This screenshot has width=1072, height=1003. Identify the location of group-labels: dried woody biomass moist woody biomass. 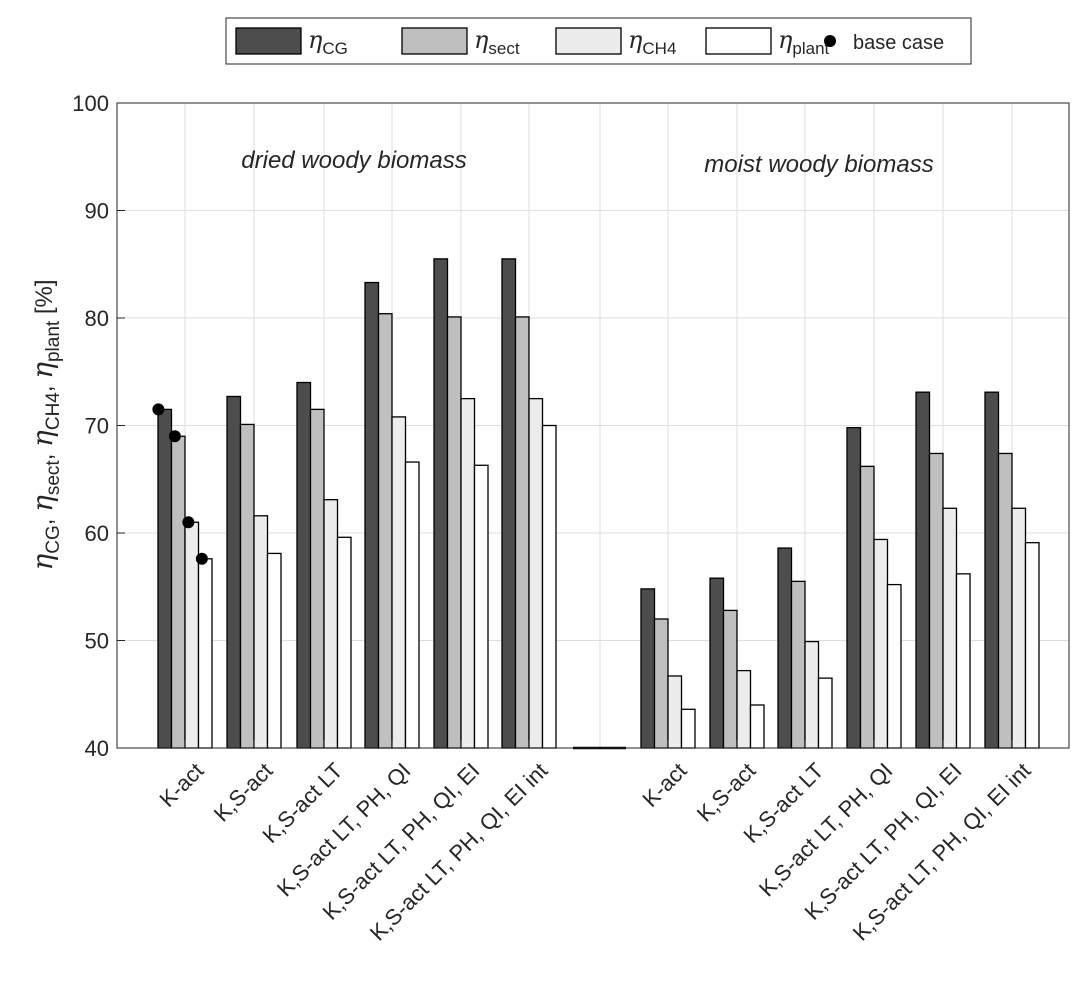
(587, 162).